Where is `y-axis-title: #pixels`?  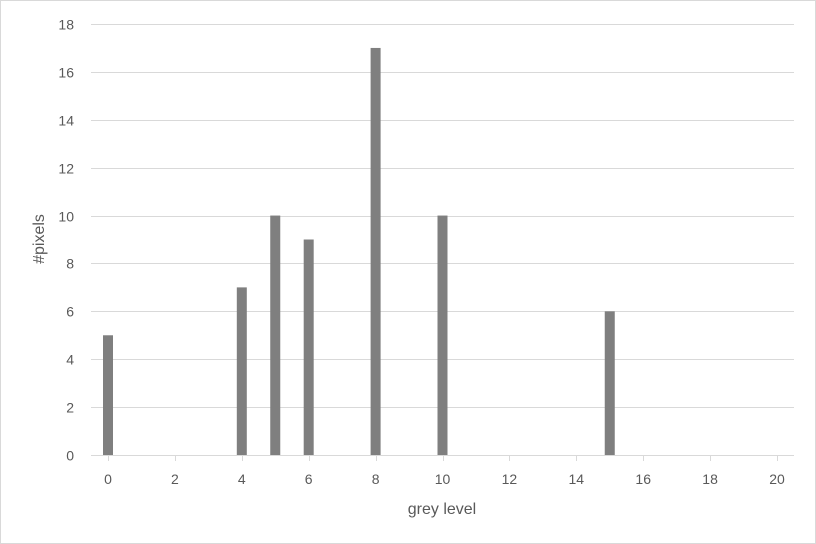 y-axis-title: #pixels is located at coordinates (39, 239).